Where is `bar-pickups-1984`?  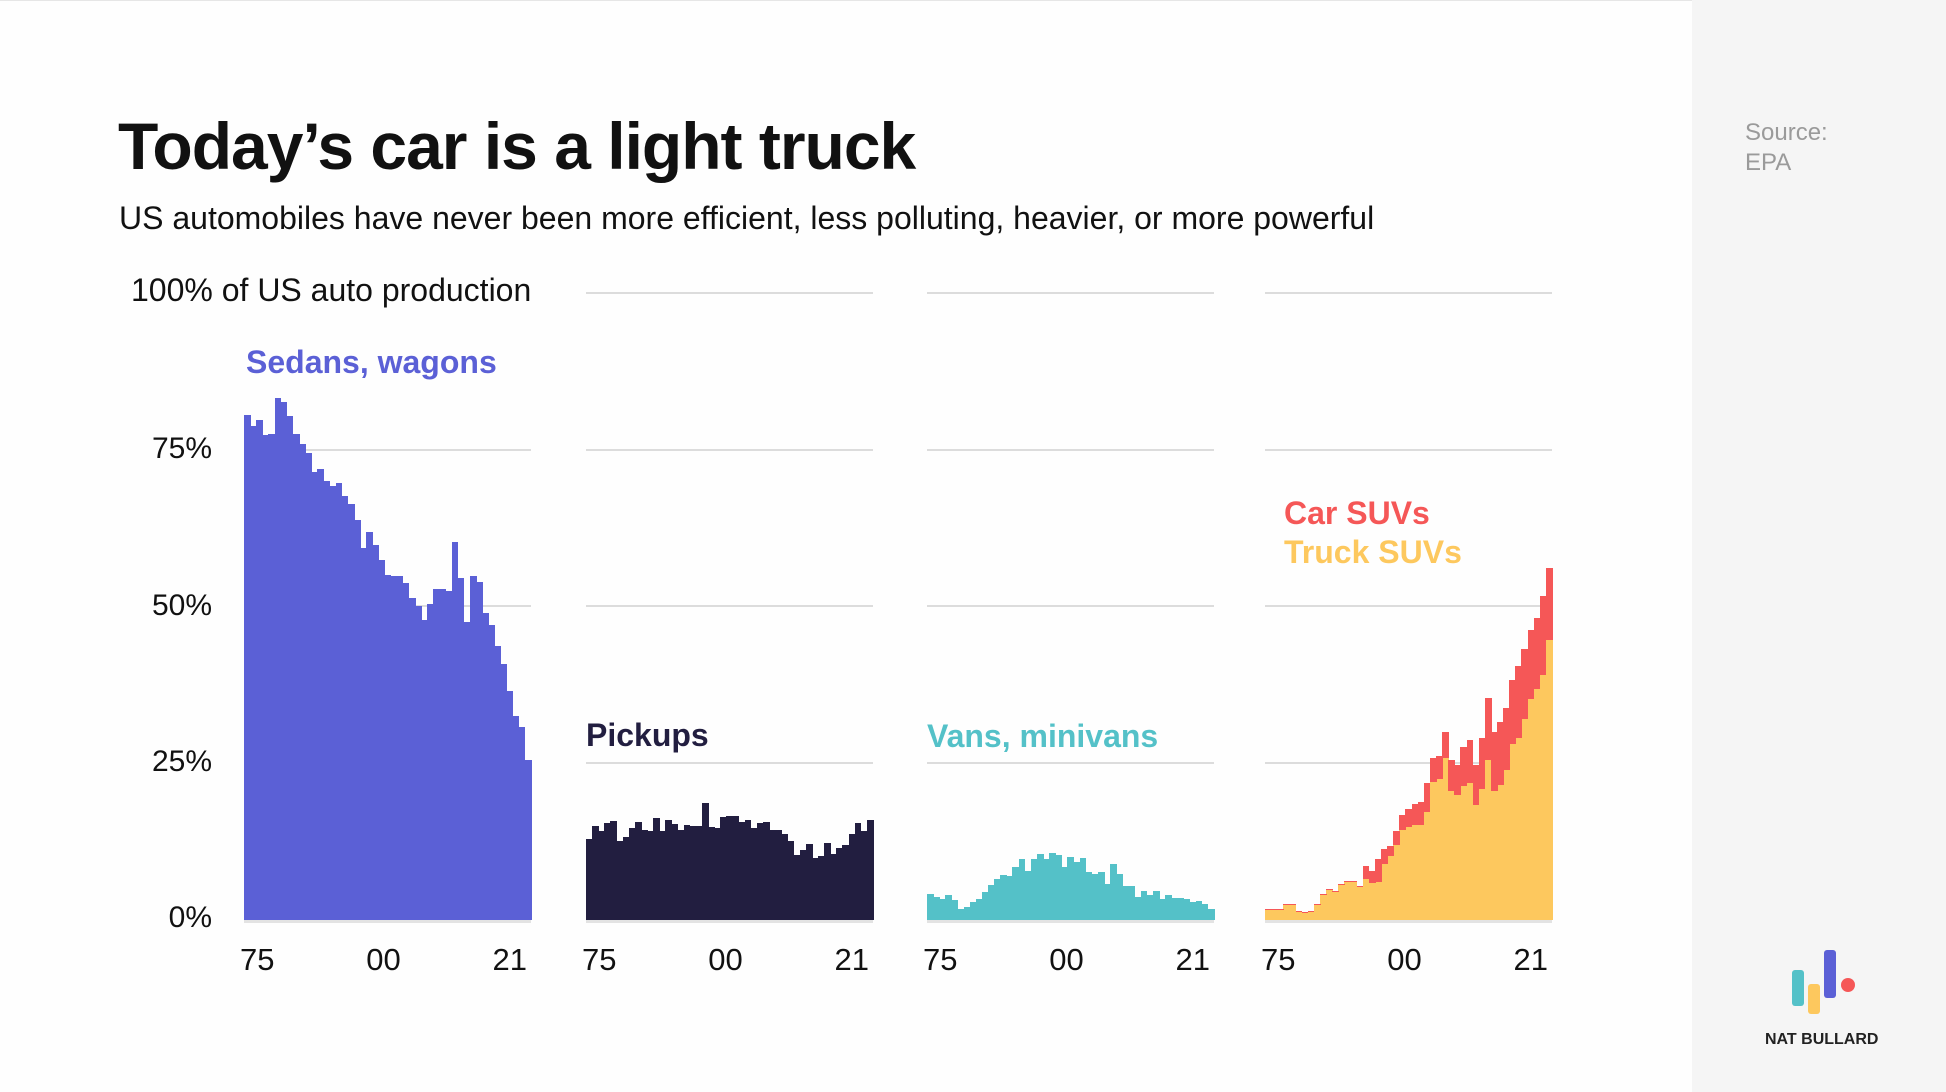
bar-pickups-1984 is located at coordinates (644, 875).